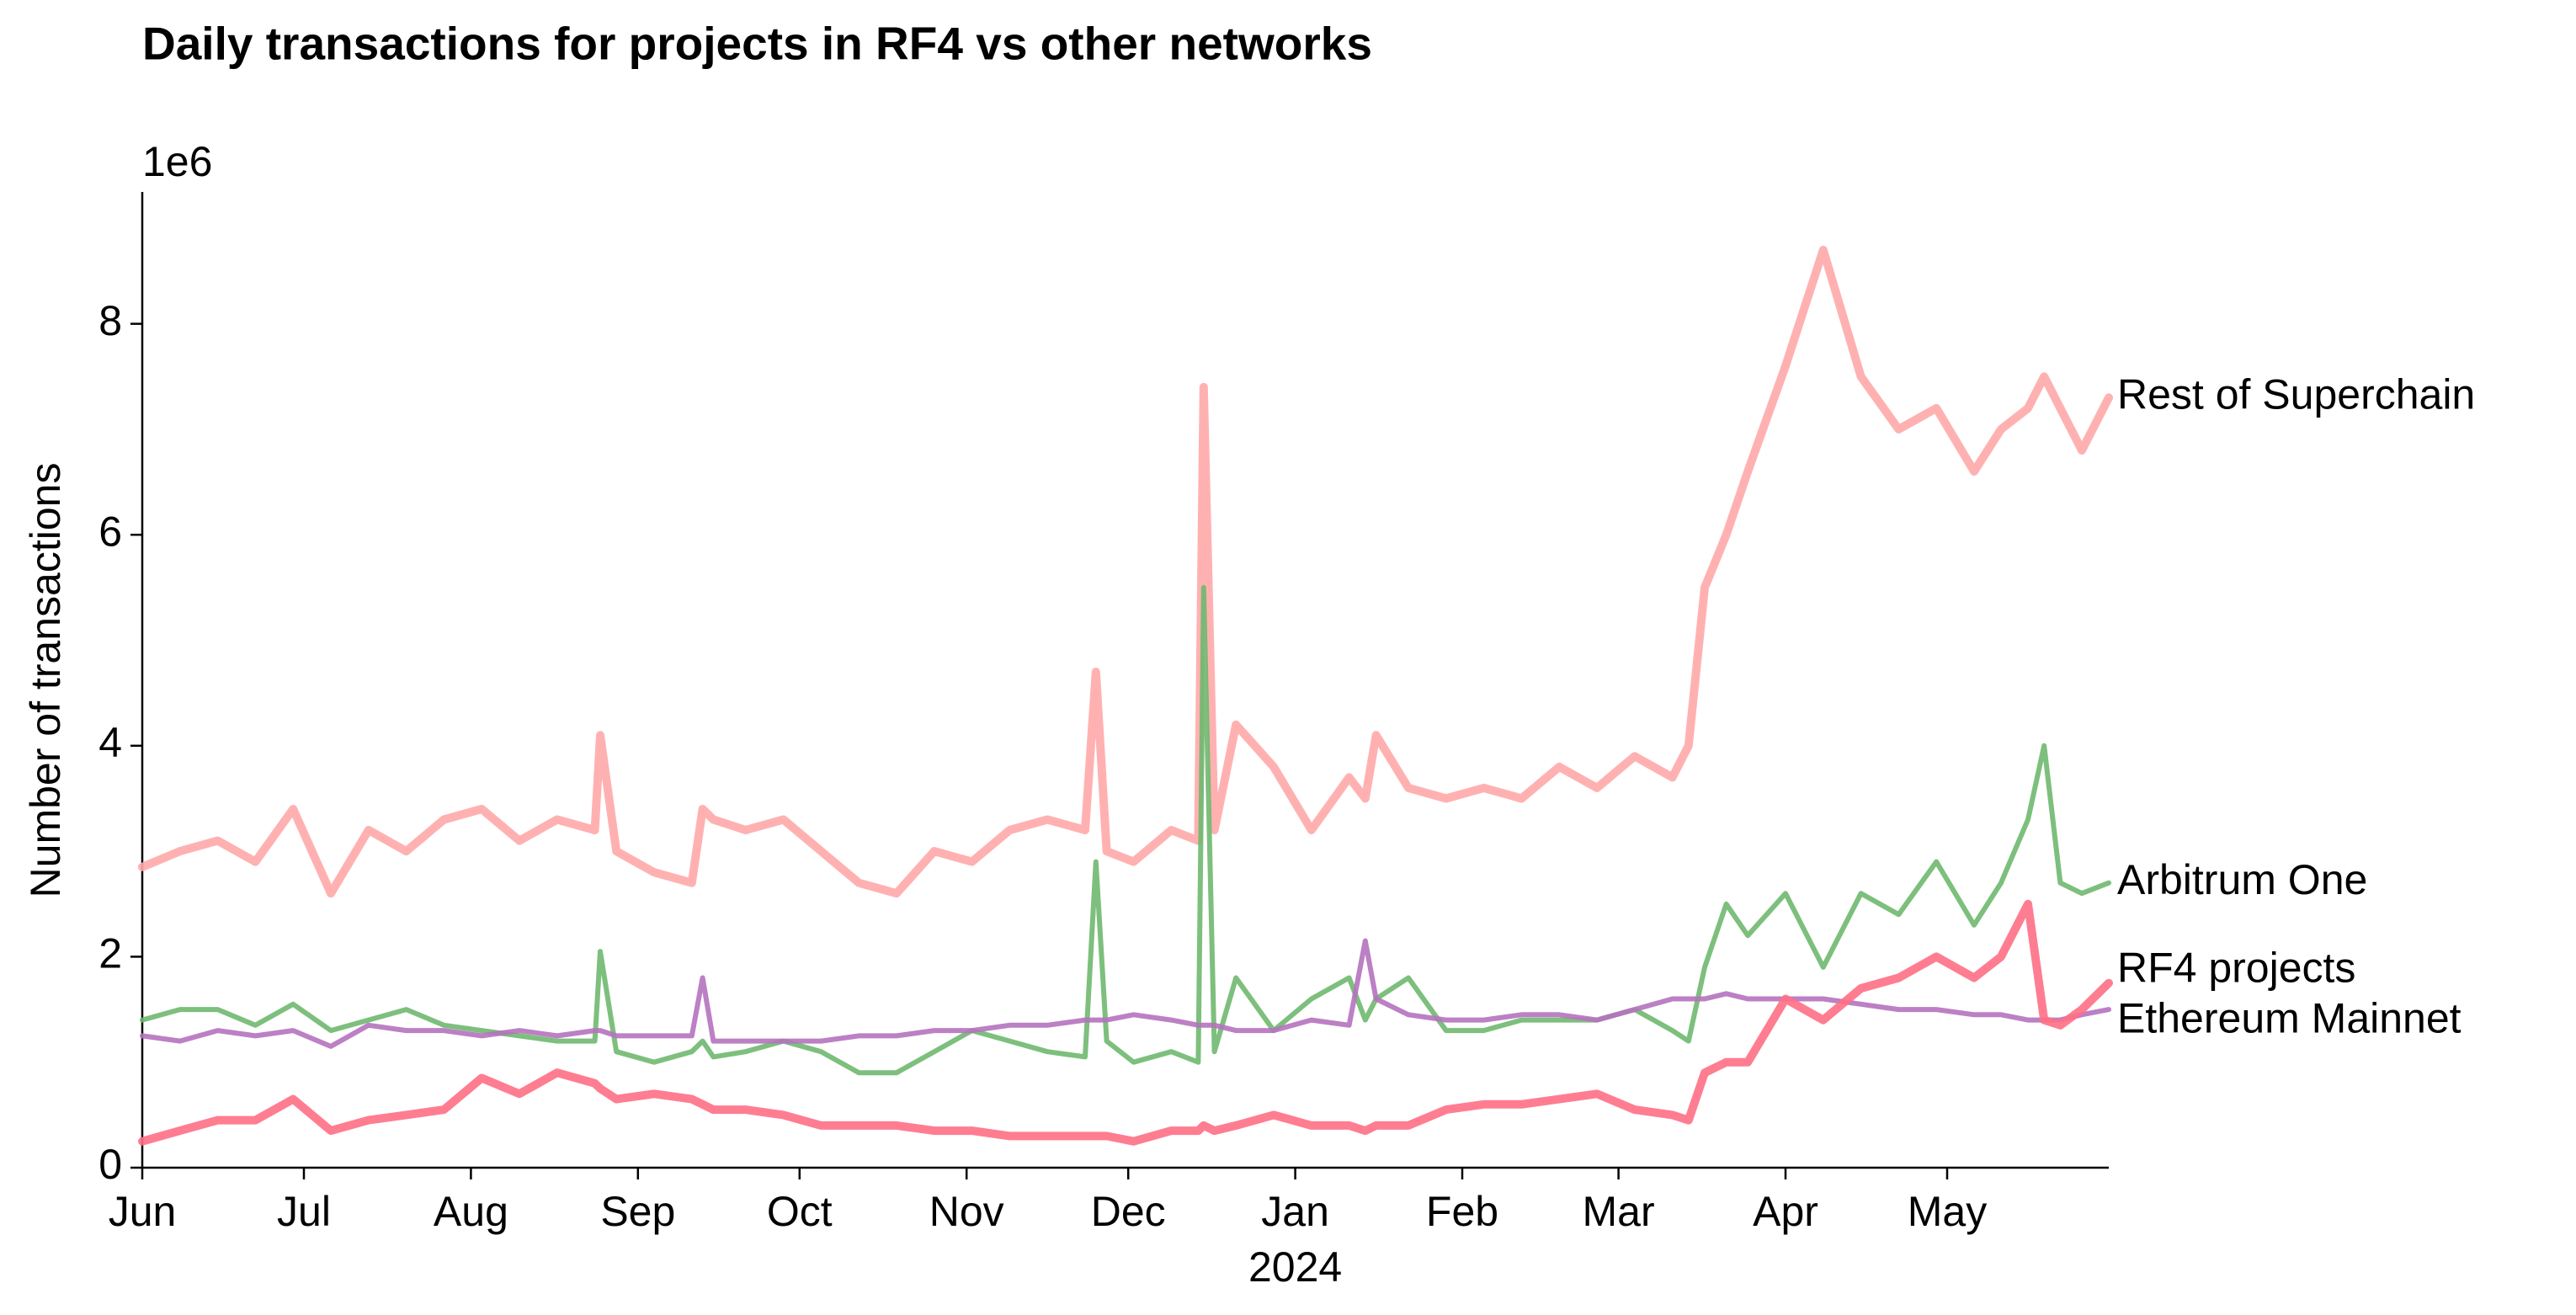 This screenshot has height=1315, width=2576. I want to click on x-tick-label: Jan, so click(1295, 1211).